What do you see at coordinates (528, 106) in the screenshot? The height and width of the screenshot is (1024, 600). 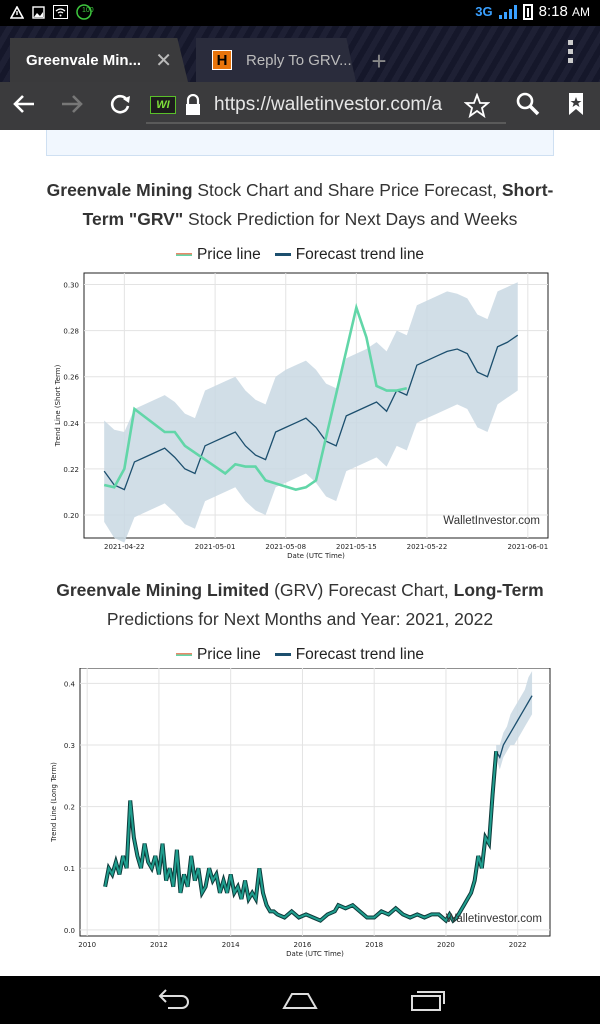 I see `search-icon` at bounding box center [528, 106].